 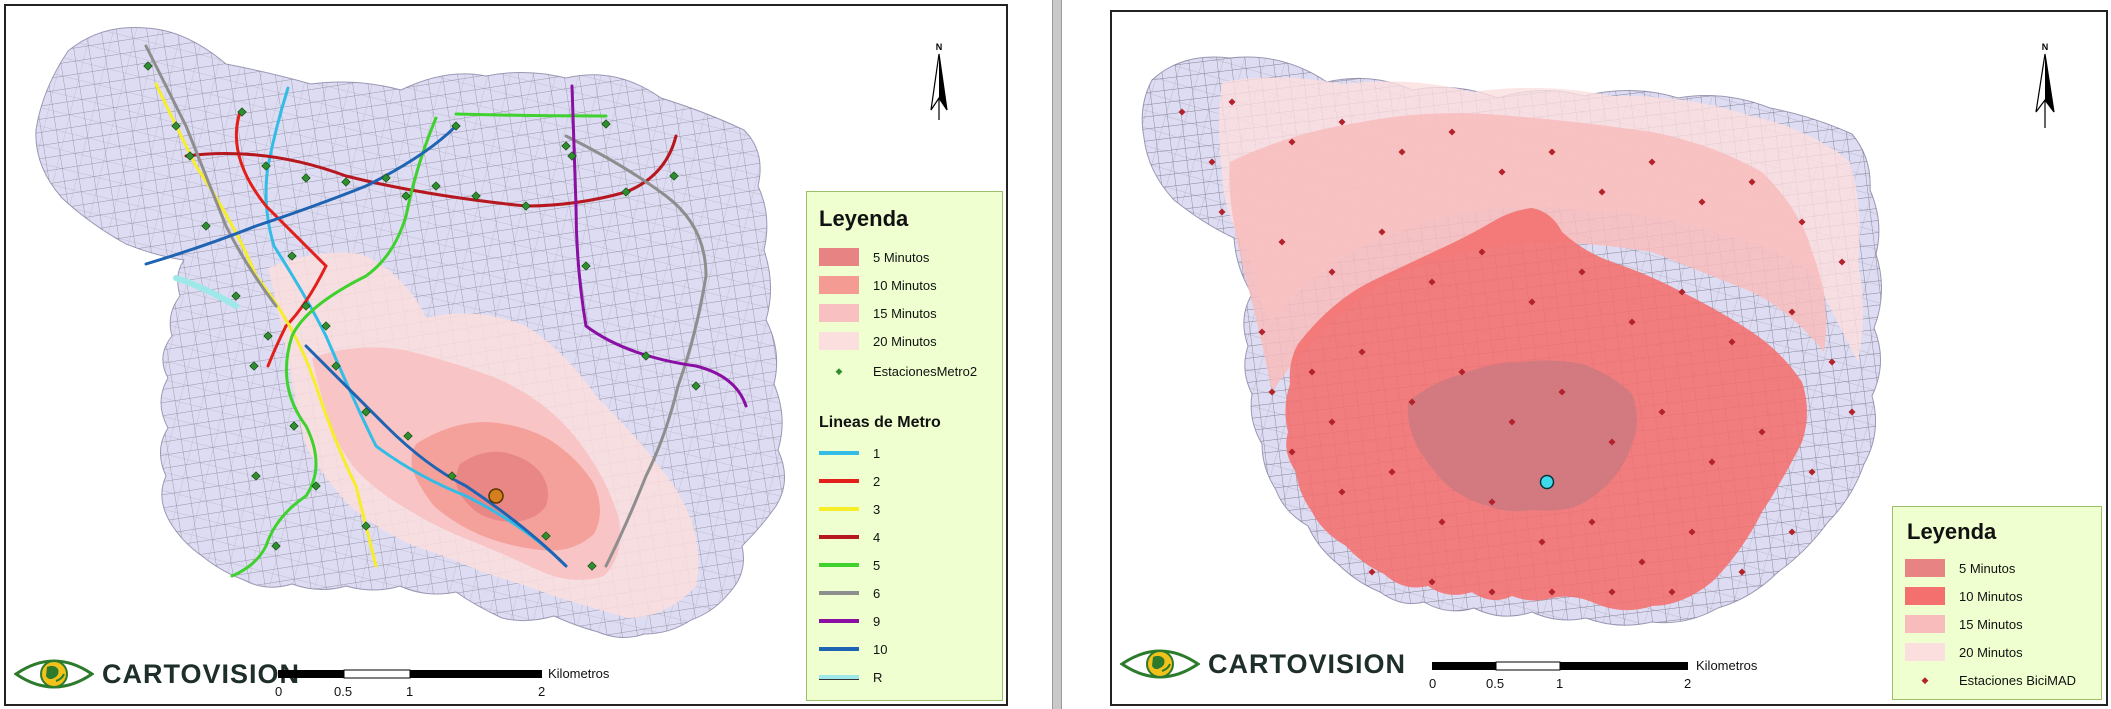 I want to click on legend-line-1-label: 1, so click(x=877, y=453).